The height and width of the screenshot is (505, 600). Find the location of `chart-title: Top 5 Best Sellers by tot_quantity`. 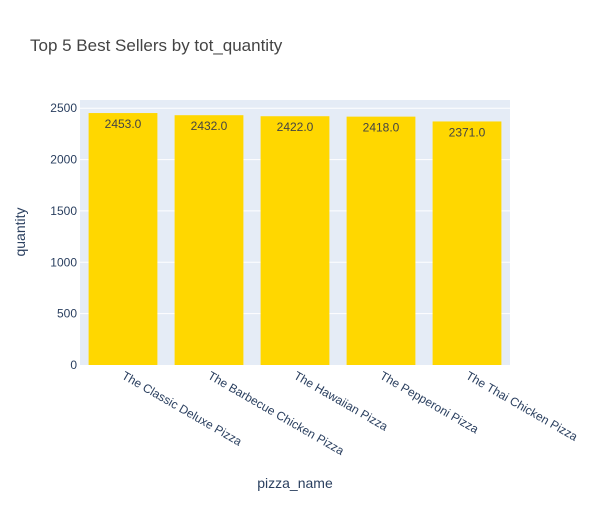

chart-title: Top 5 Best Sellers by tot_quantity is located at coordinates (156, 45).